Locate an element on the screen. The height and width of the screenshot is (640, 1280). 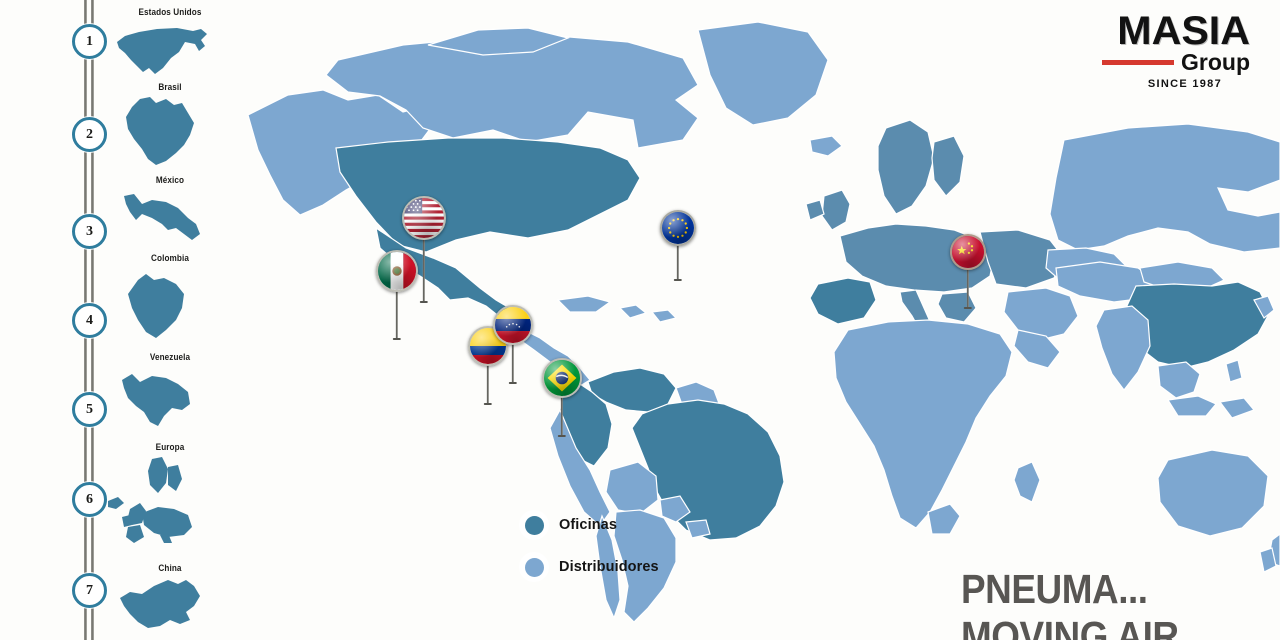
us-flag-icon is located at coordinates (424, 218).